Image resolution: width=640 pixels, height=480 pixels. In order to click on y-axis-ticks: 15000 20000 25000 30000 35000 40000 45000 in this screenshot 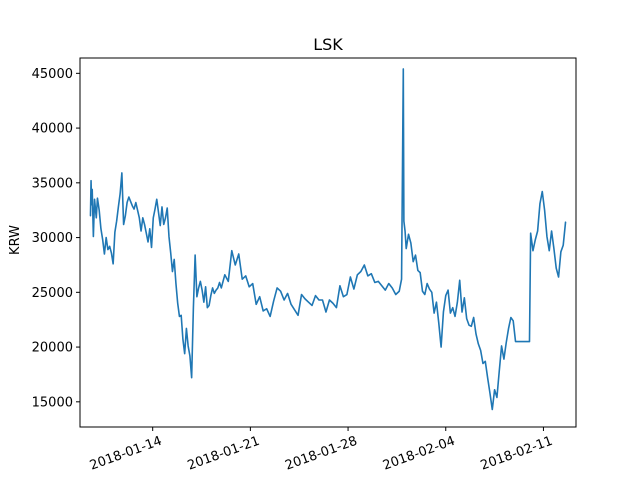, I will do `click(56, 238)`.